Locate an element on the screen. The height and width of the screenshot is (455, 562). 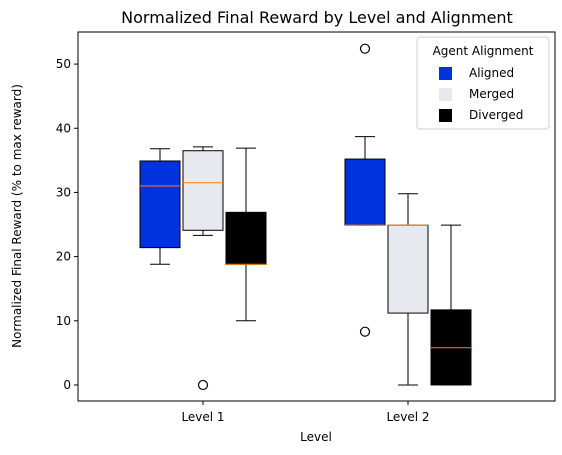
legend-item-diverged: Diverged is located at coordinates (481, 115).